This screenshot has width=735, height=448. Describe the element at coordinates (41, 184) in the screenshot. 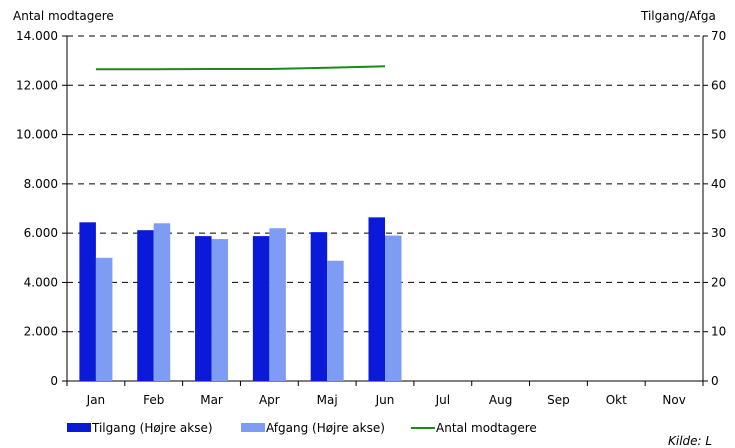

I see `left-tick-label: 8.000` at that location.